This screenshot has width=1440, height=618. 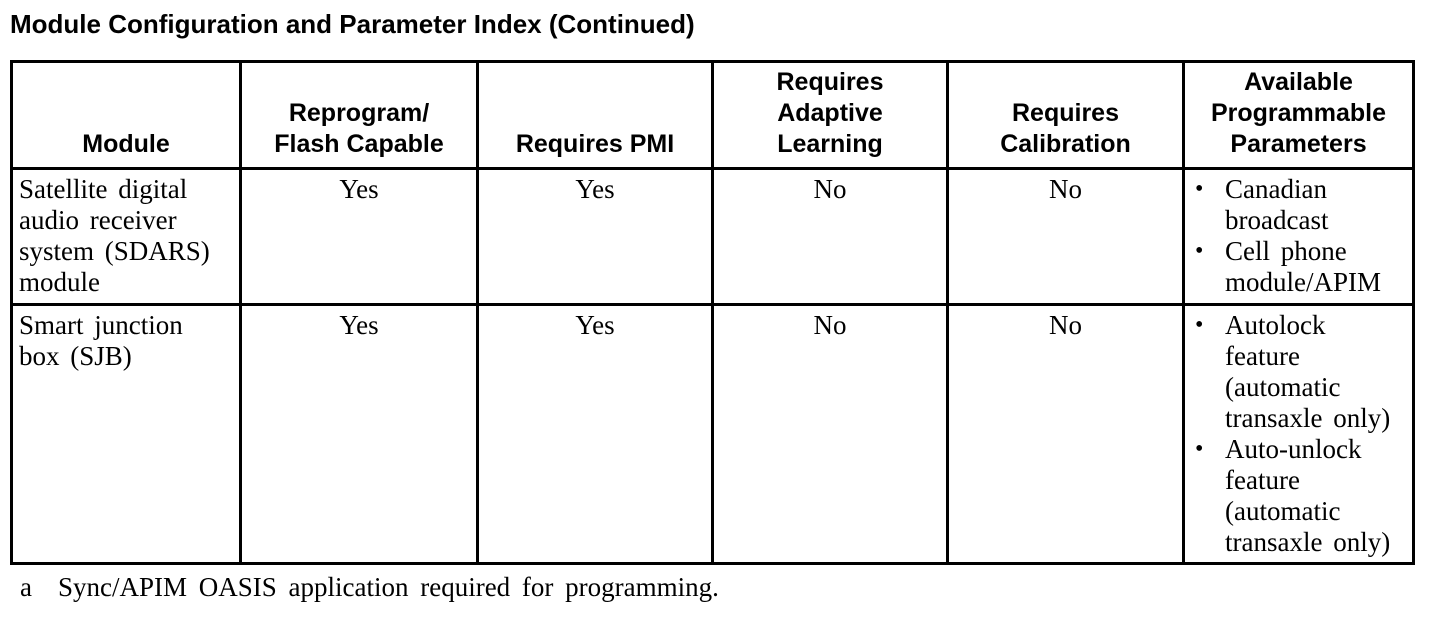 I want to click on cell-module-name: Smart junction box (SJB), so click(x=126, y=434).